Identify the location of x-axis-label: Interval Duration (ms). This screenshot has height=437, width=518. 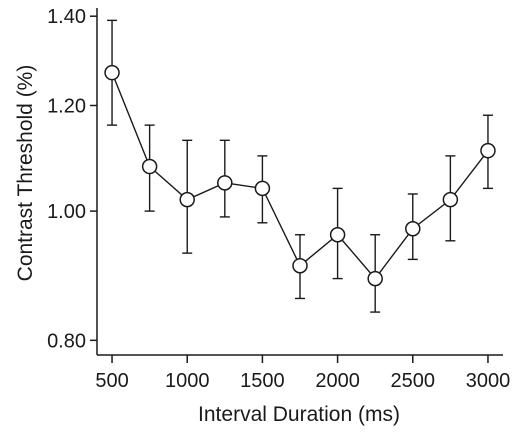
(299, 414).